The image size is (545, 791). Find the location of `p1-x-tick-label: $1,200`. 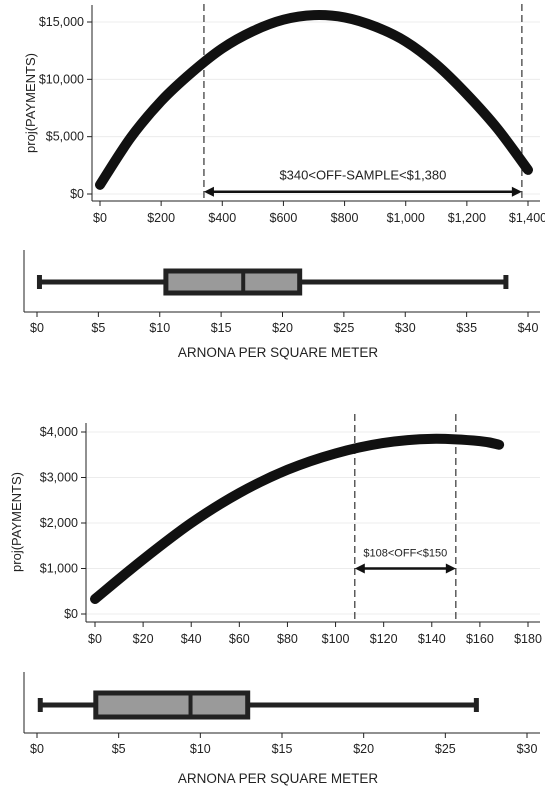

p1-x-tick-label: $1,200 is located at coordinates (467, 218).